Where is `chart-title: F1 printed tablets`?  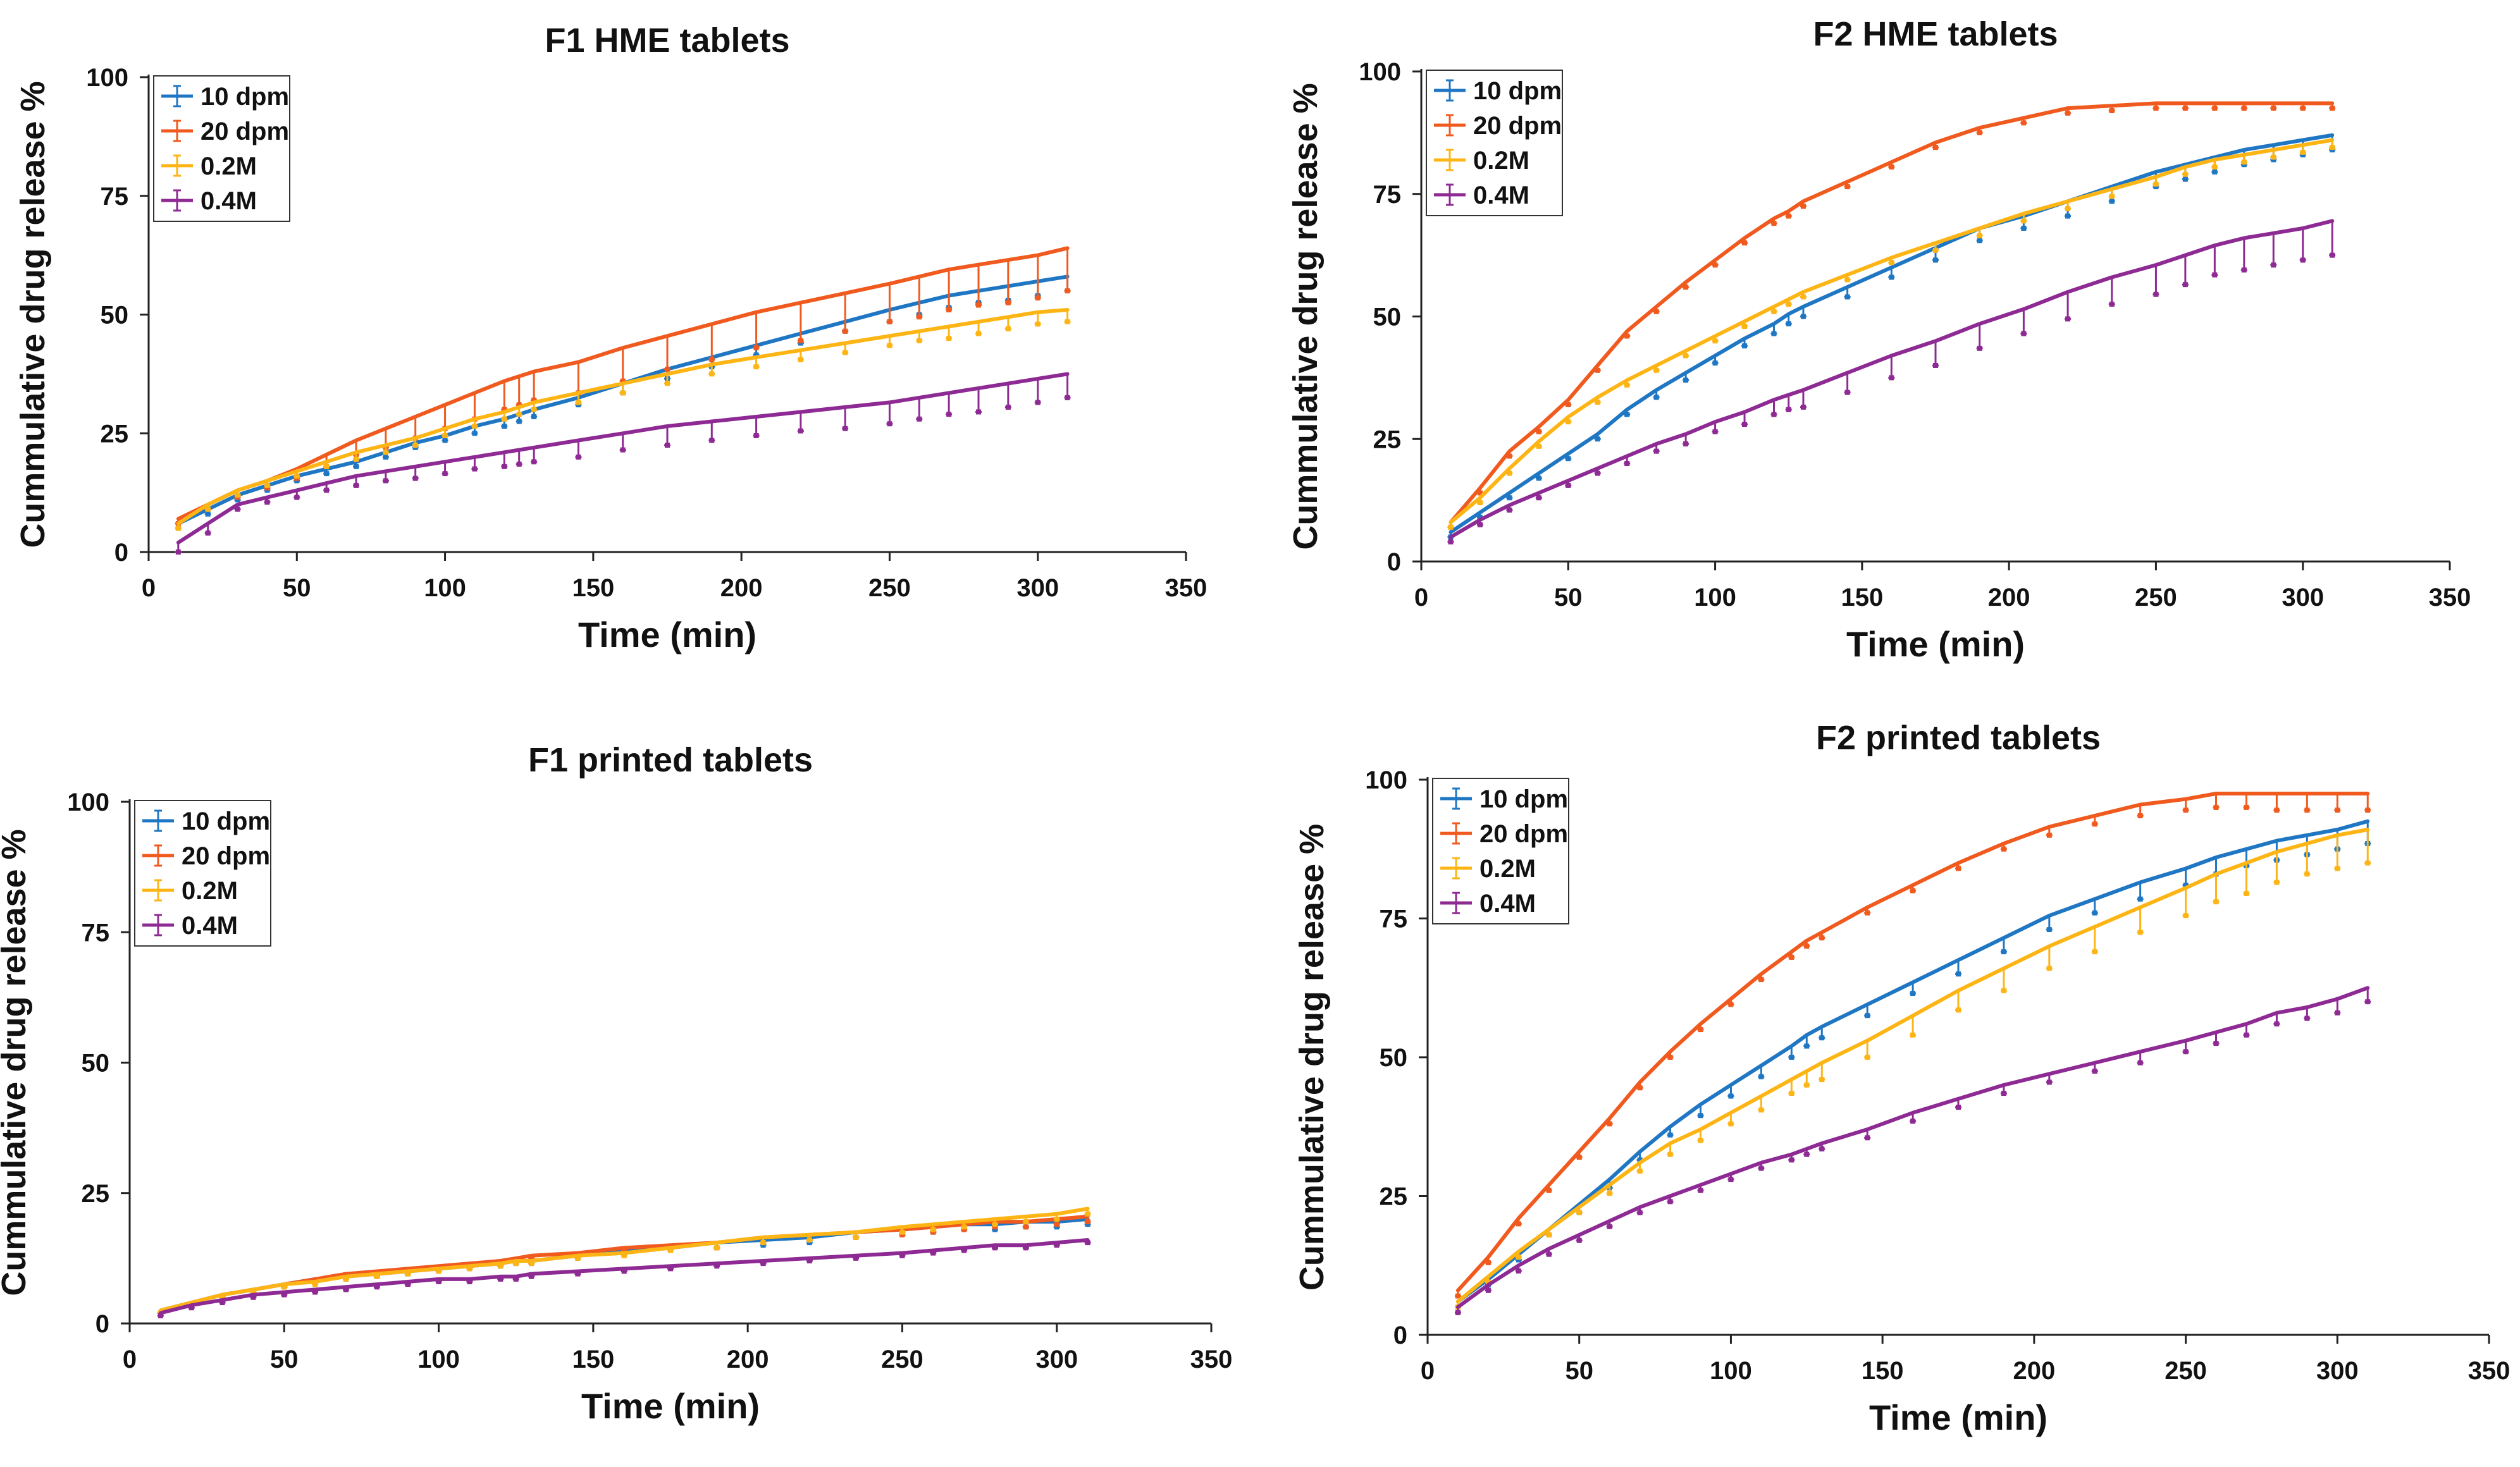 chart-title: F1 printed tablets is located at coordinates (670, 760).